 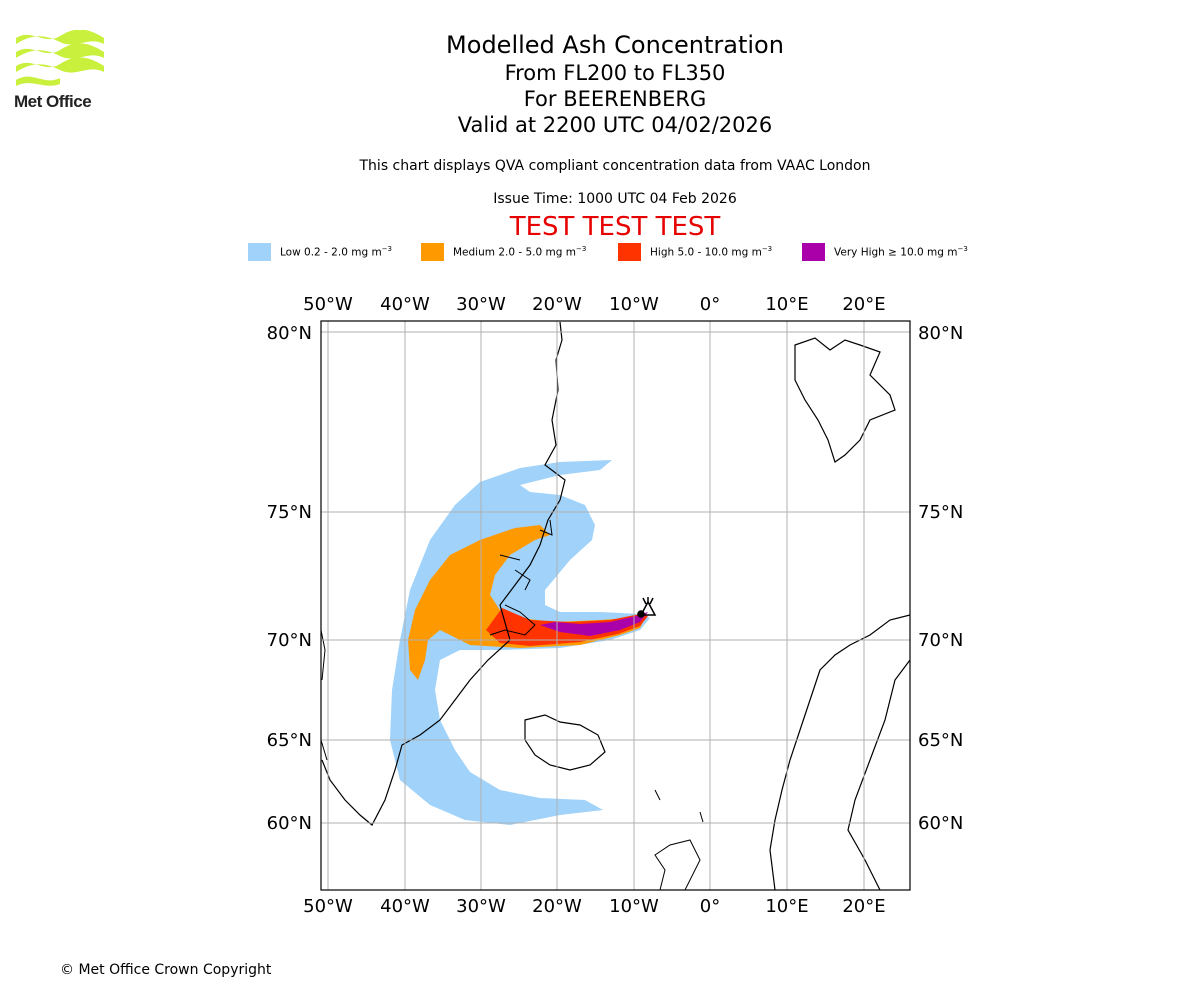 I want to click on legend-item-very-high: Very High ≥ 10.0 mg m−3, so click(x=885, y=252).